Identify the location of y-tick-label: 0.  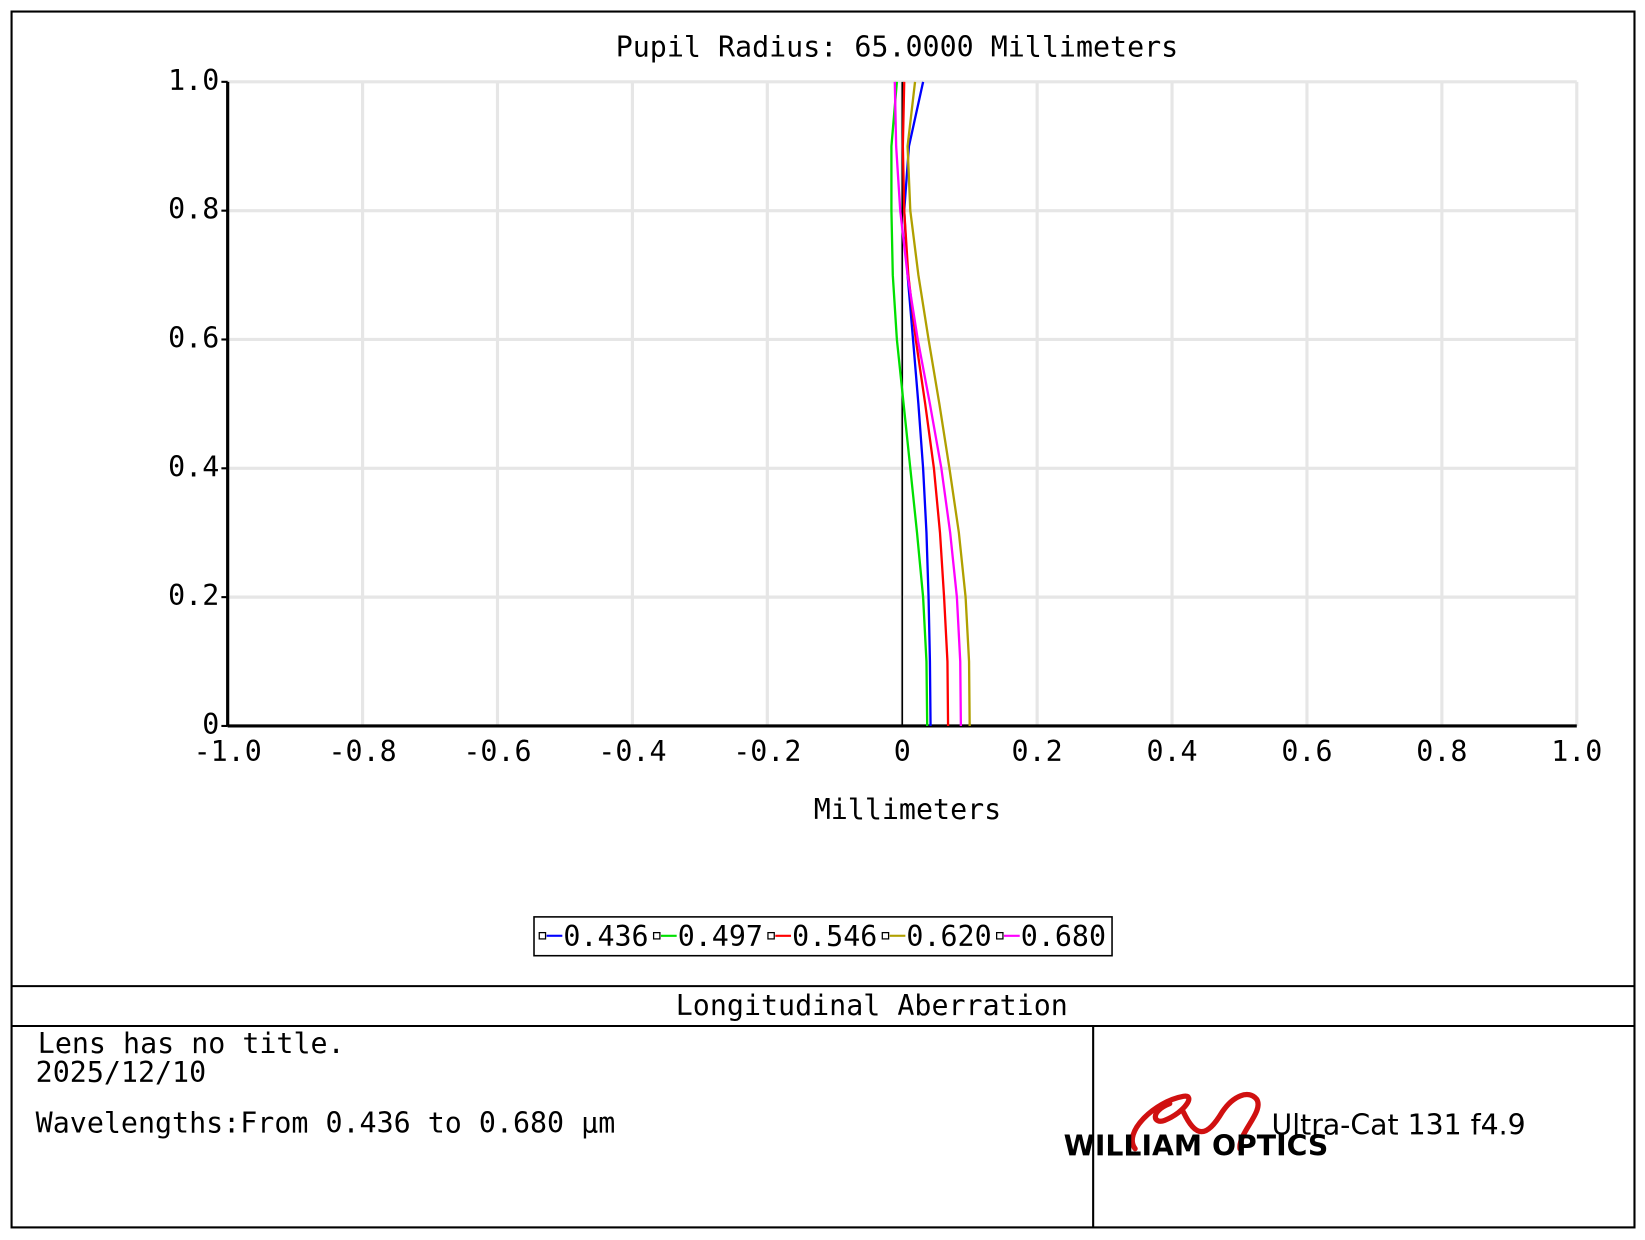
(210, 724).